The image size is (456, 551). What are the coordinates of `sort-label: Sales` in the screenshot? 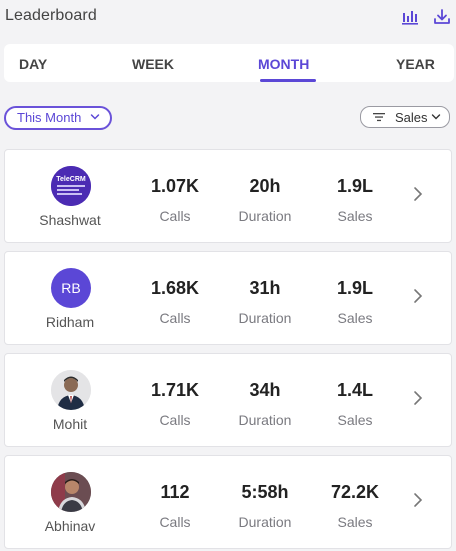 It's located at (411, 117).